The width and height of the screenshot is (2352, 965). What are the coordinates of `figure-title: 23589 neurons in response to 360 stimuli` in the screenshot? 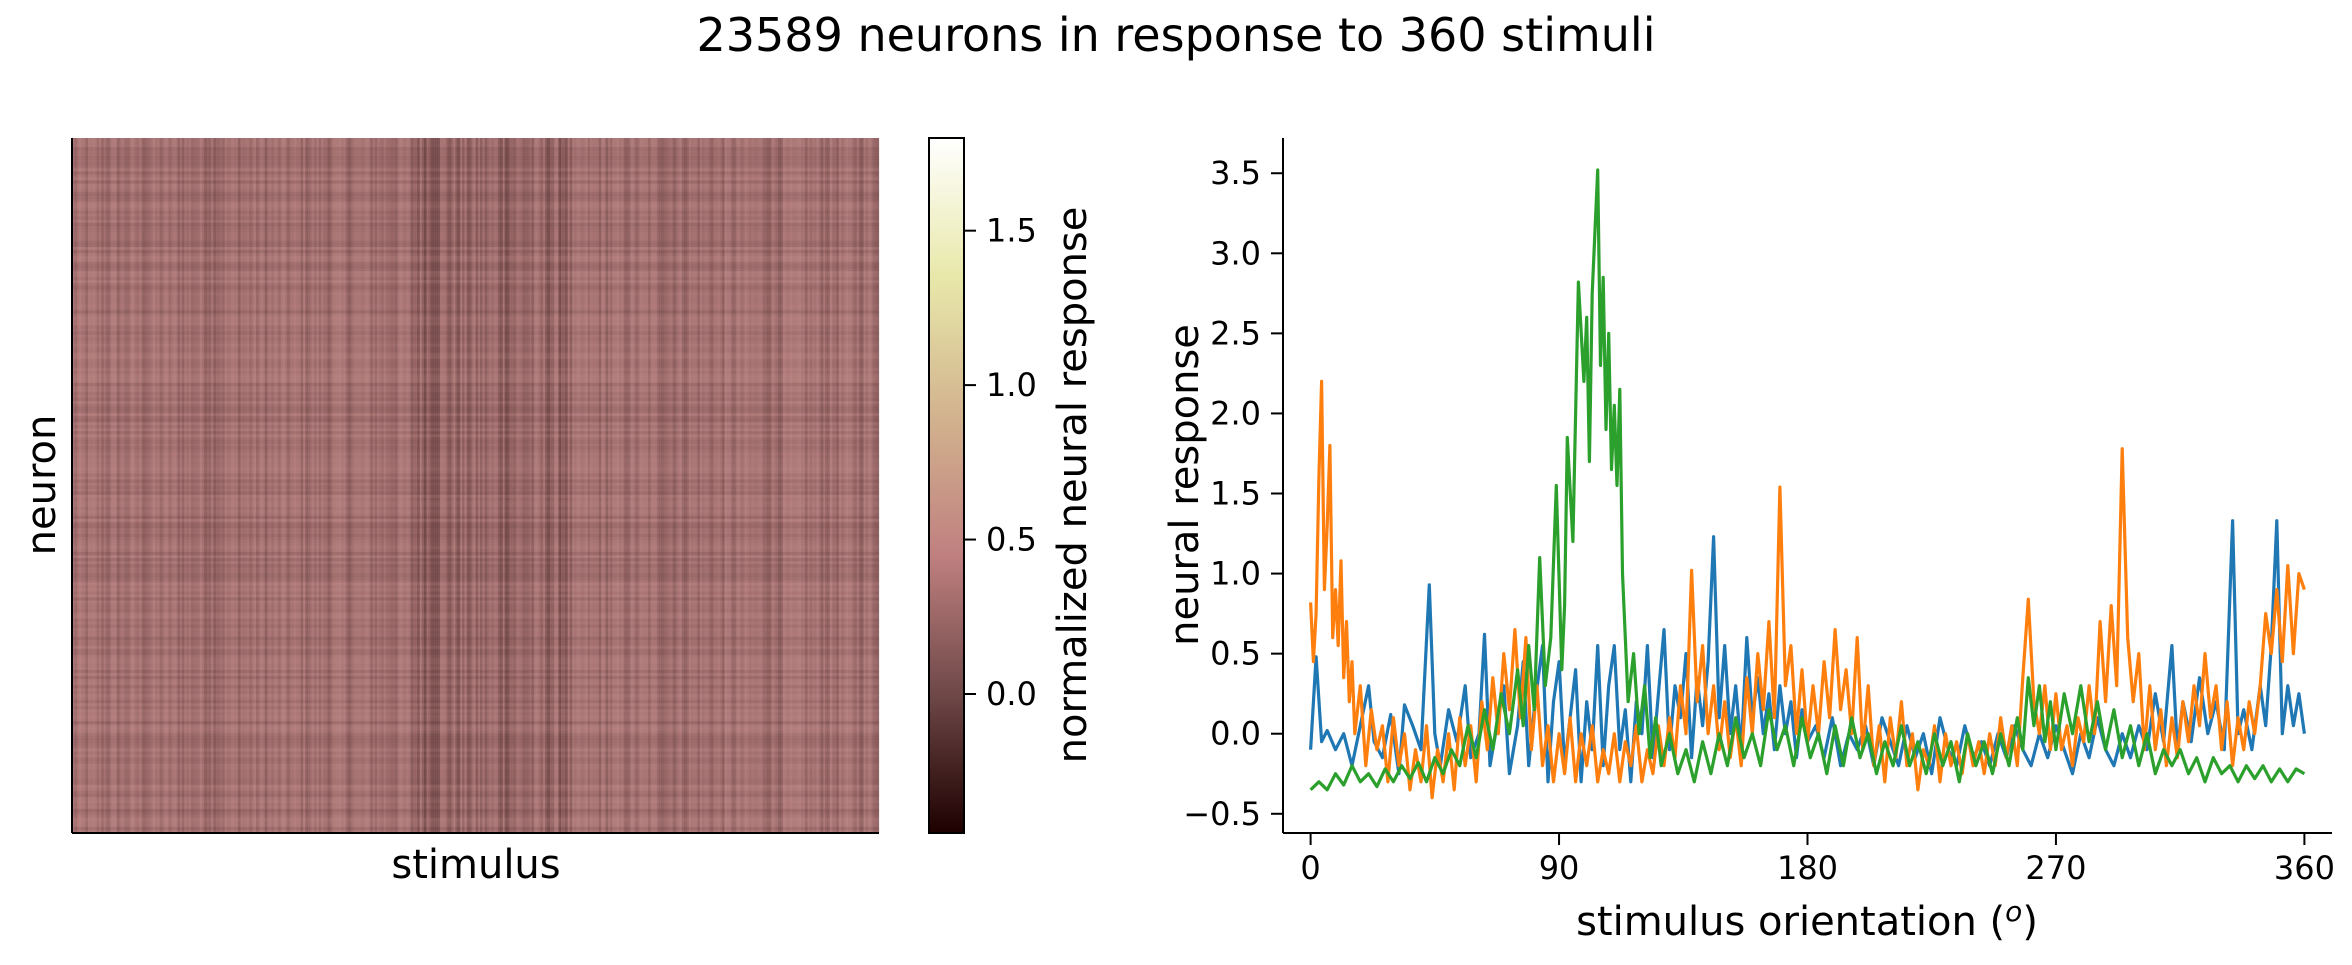 It's located at (1176, 35).